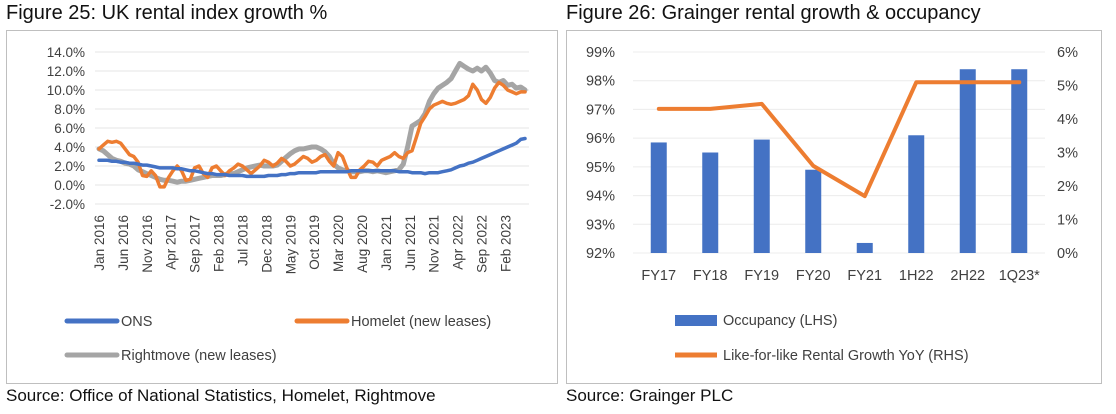 Image resolution: width=1116 pixels, height=414 pixels. I want to click on y-tick-label: 10.0%, so click(66, 90).